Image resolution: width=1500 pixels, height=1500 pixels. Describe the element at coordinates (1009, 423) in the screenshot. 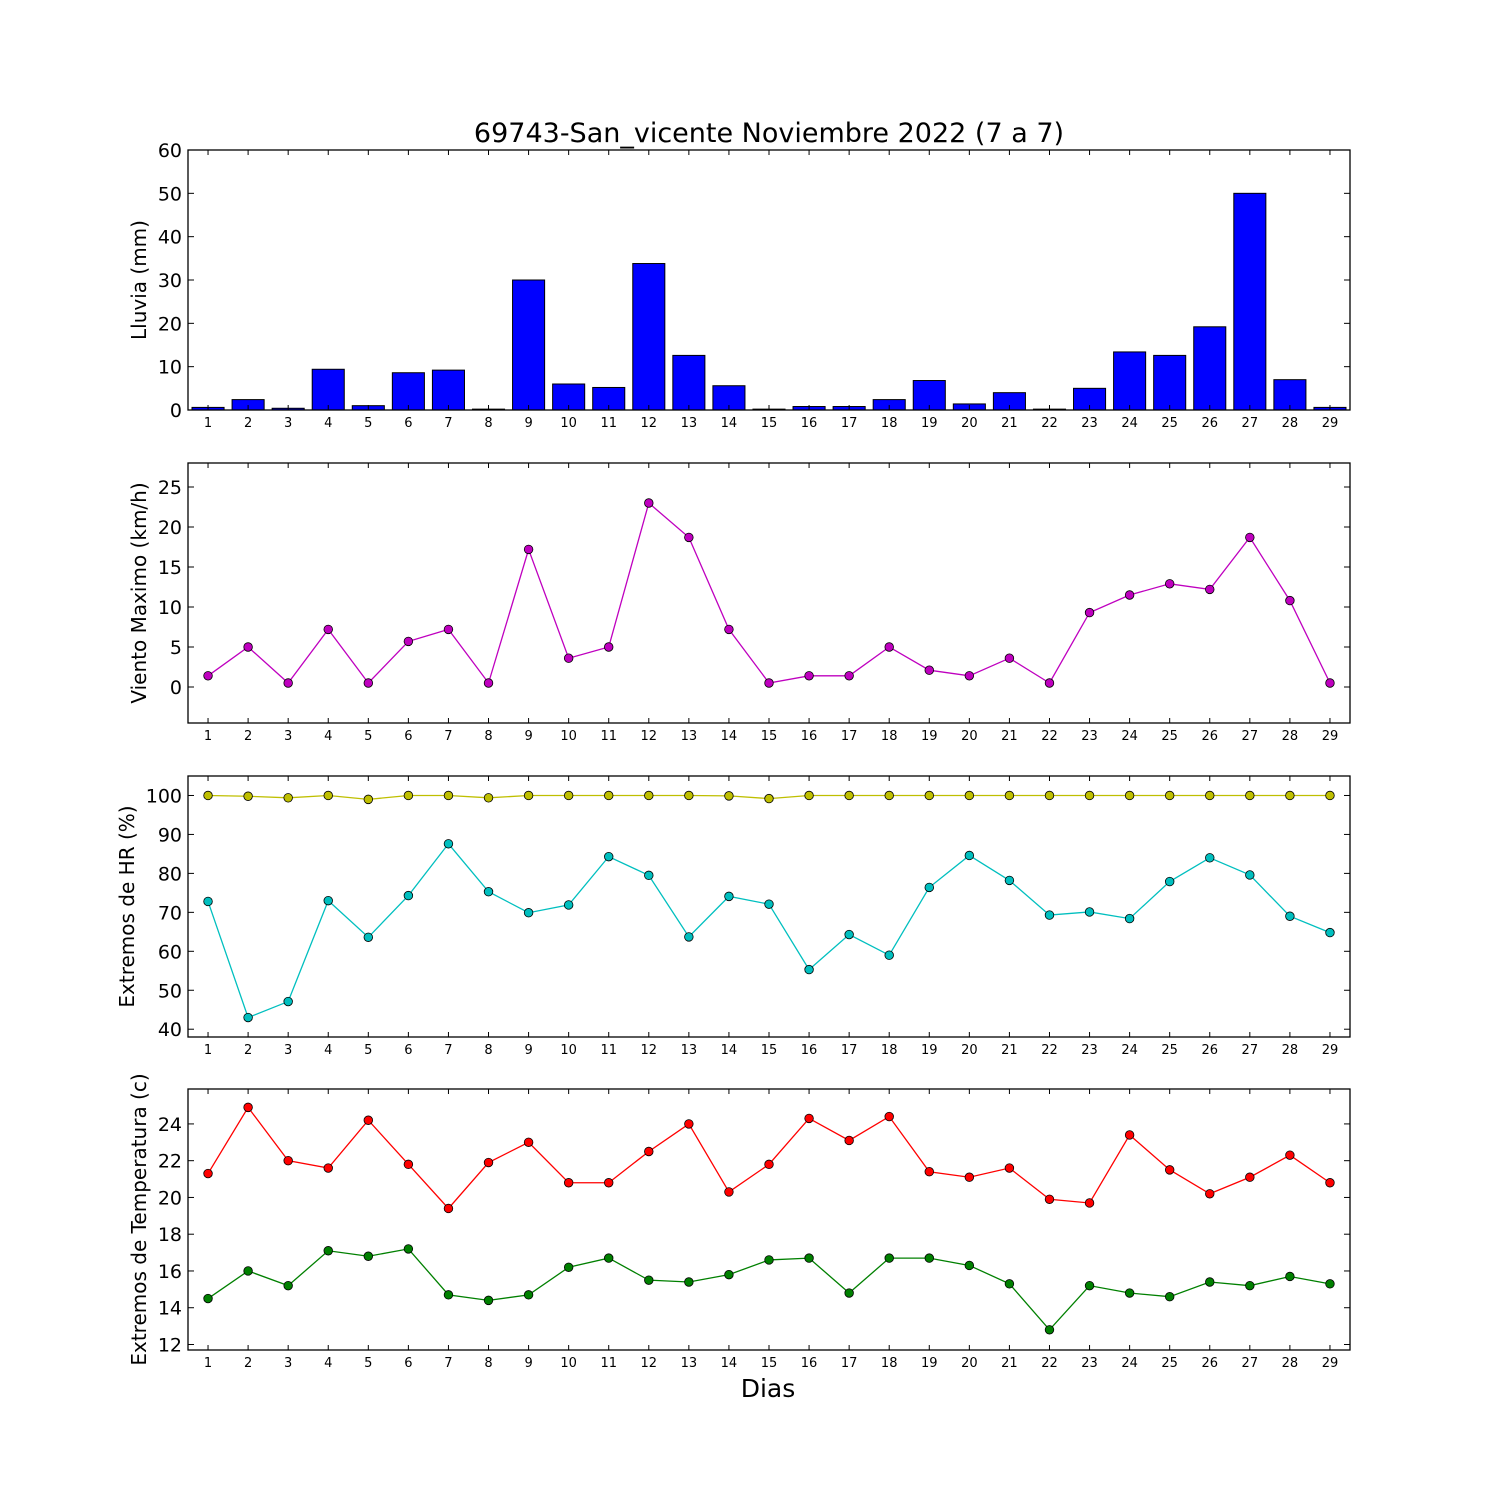

I see `x-tick-label: 21` at that location.